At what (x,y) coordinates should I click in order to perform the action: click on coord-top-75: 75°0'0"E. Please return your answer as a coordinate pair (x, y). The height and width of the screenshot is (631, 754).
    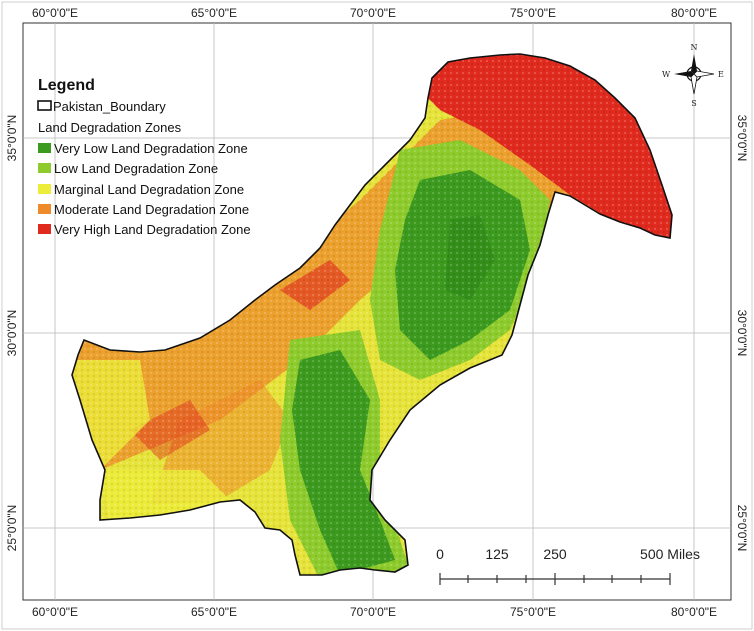
    Looking at the image, I should click on (533, 13).